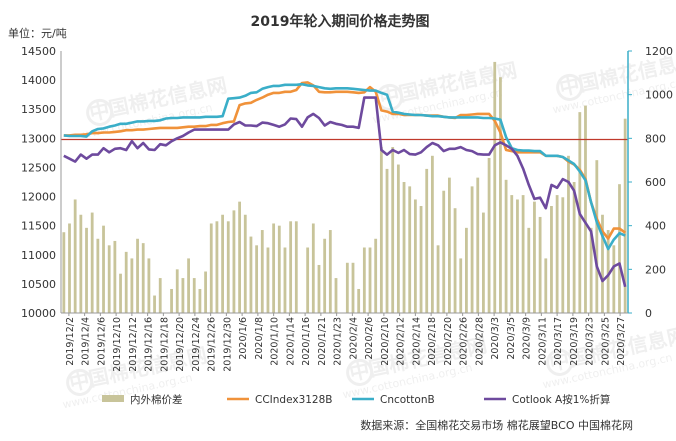 This screenshot has width=676, height=441. Describe the element at coordinates (38, 51) in the screenshot. I see `left-axis-tick-label: 14500` at that location.